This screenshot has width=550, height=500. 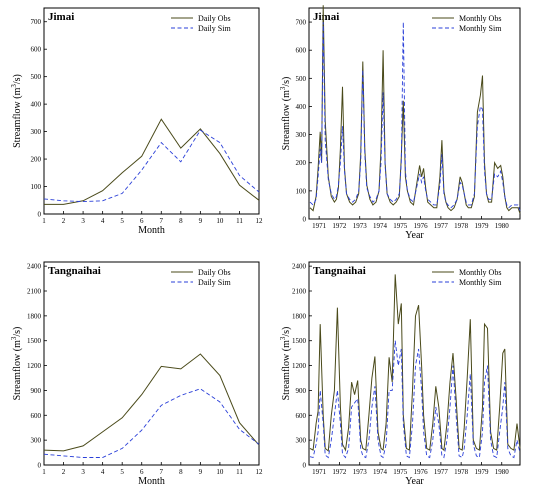 I want to click on x-tick-label: 1977, so click(x=441, y=226).